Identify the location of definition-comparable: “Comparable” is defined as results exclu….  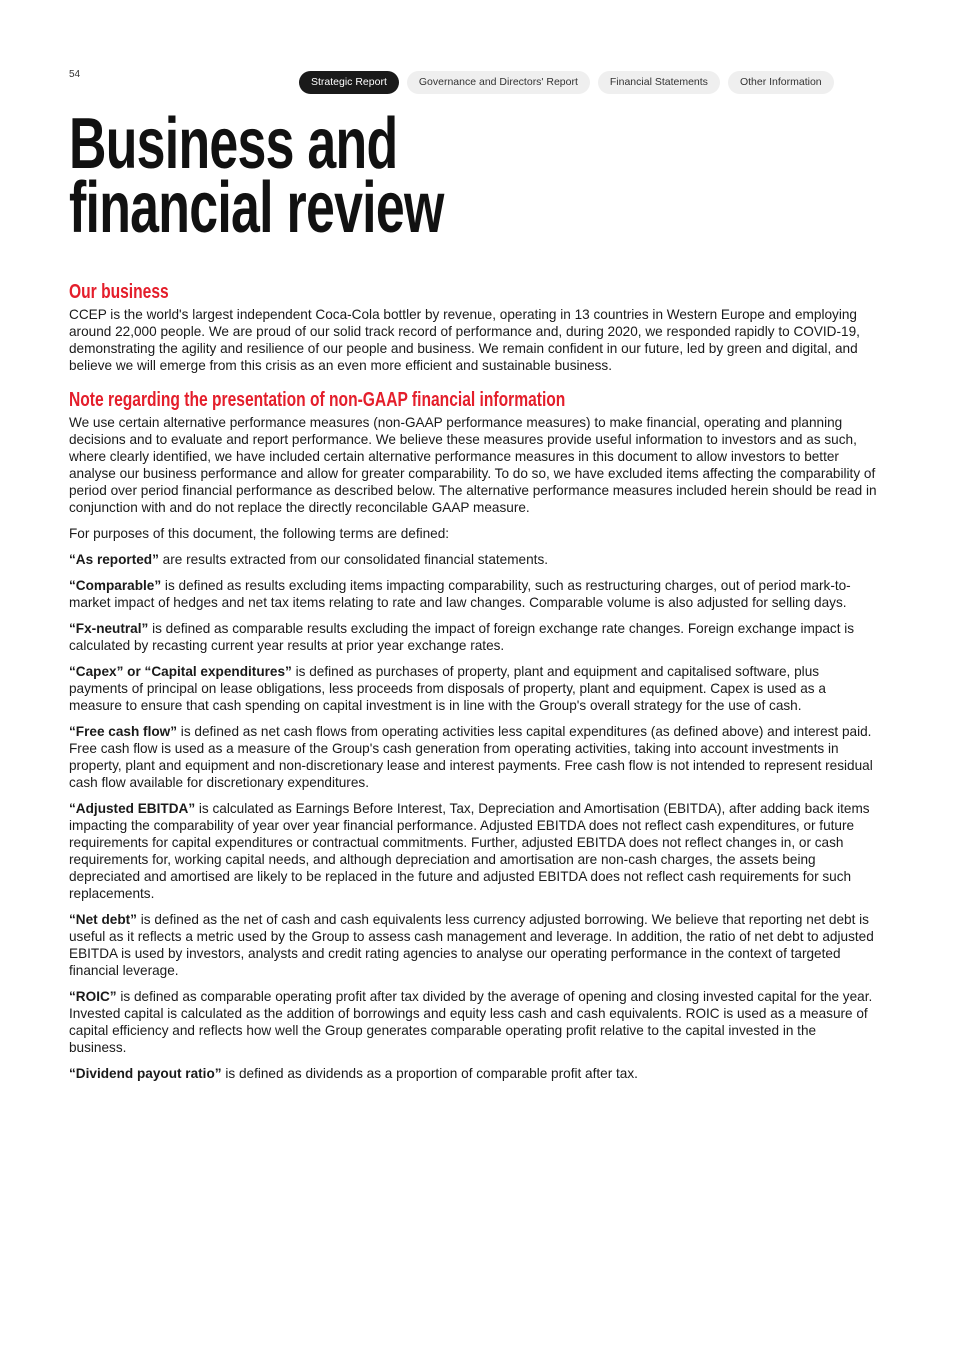
(473, 594).